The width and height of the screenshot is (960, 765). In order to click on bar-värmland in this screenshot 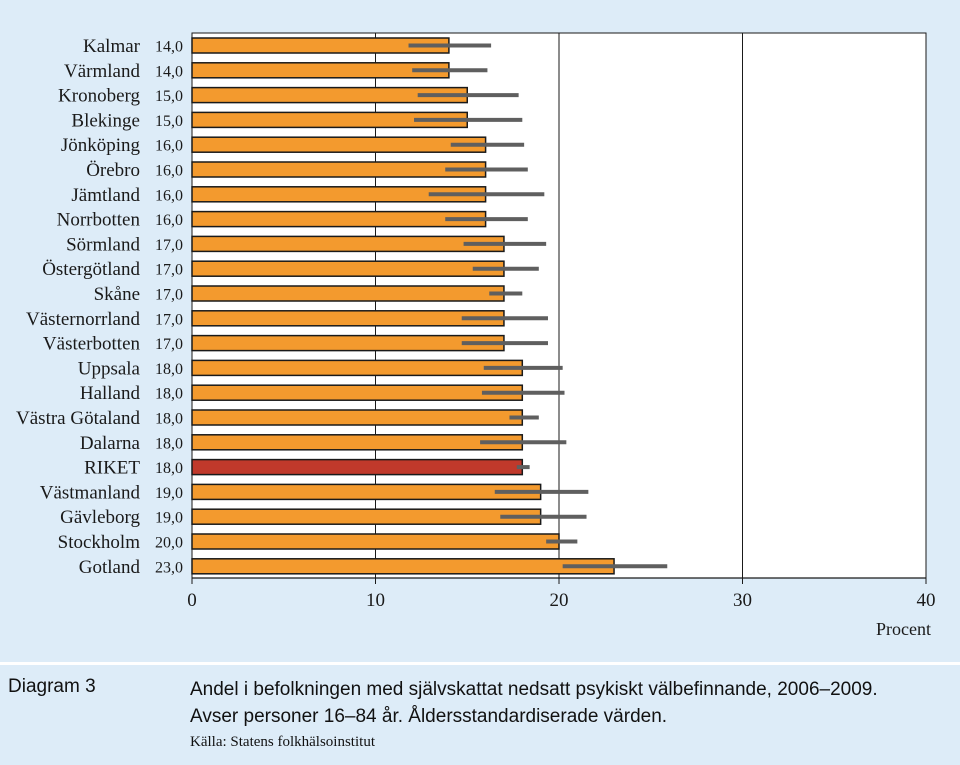, I will do `click(320, 70)`.